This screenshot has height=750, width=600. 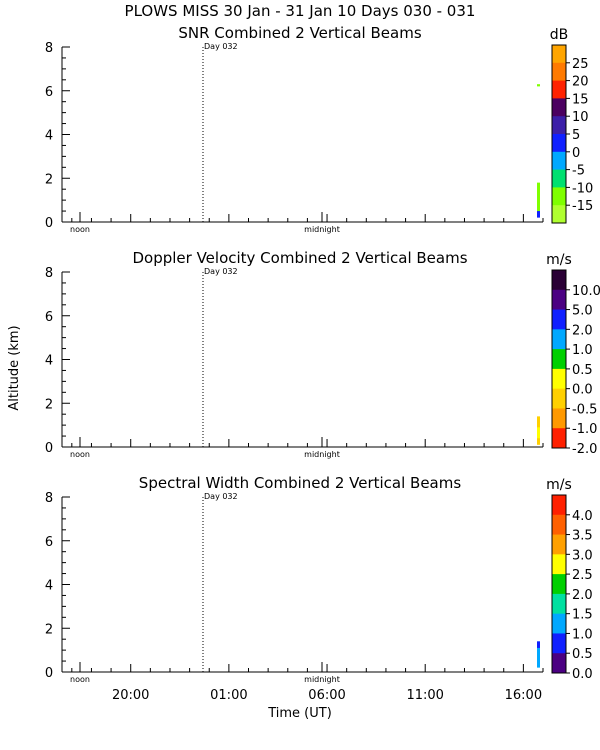 I want to click on colorbar-label: 15, so click(x=580, y=99).